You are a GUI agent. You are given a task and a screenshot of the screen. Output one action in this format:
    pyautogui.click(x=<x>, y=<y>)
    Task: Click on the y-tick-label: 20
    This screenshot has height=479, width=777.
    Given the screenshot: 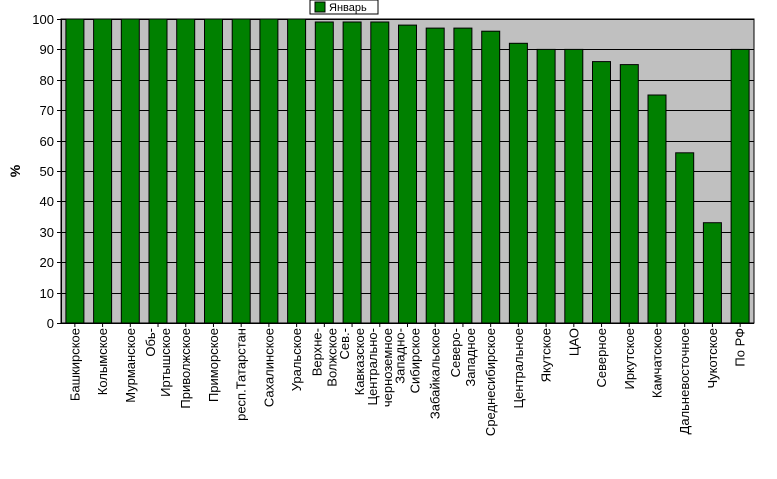 What is the action you would take?
    pyautogui.click(x=47, y=262)
    